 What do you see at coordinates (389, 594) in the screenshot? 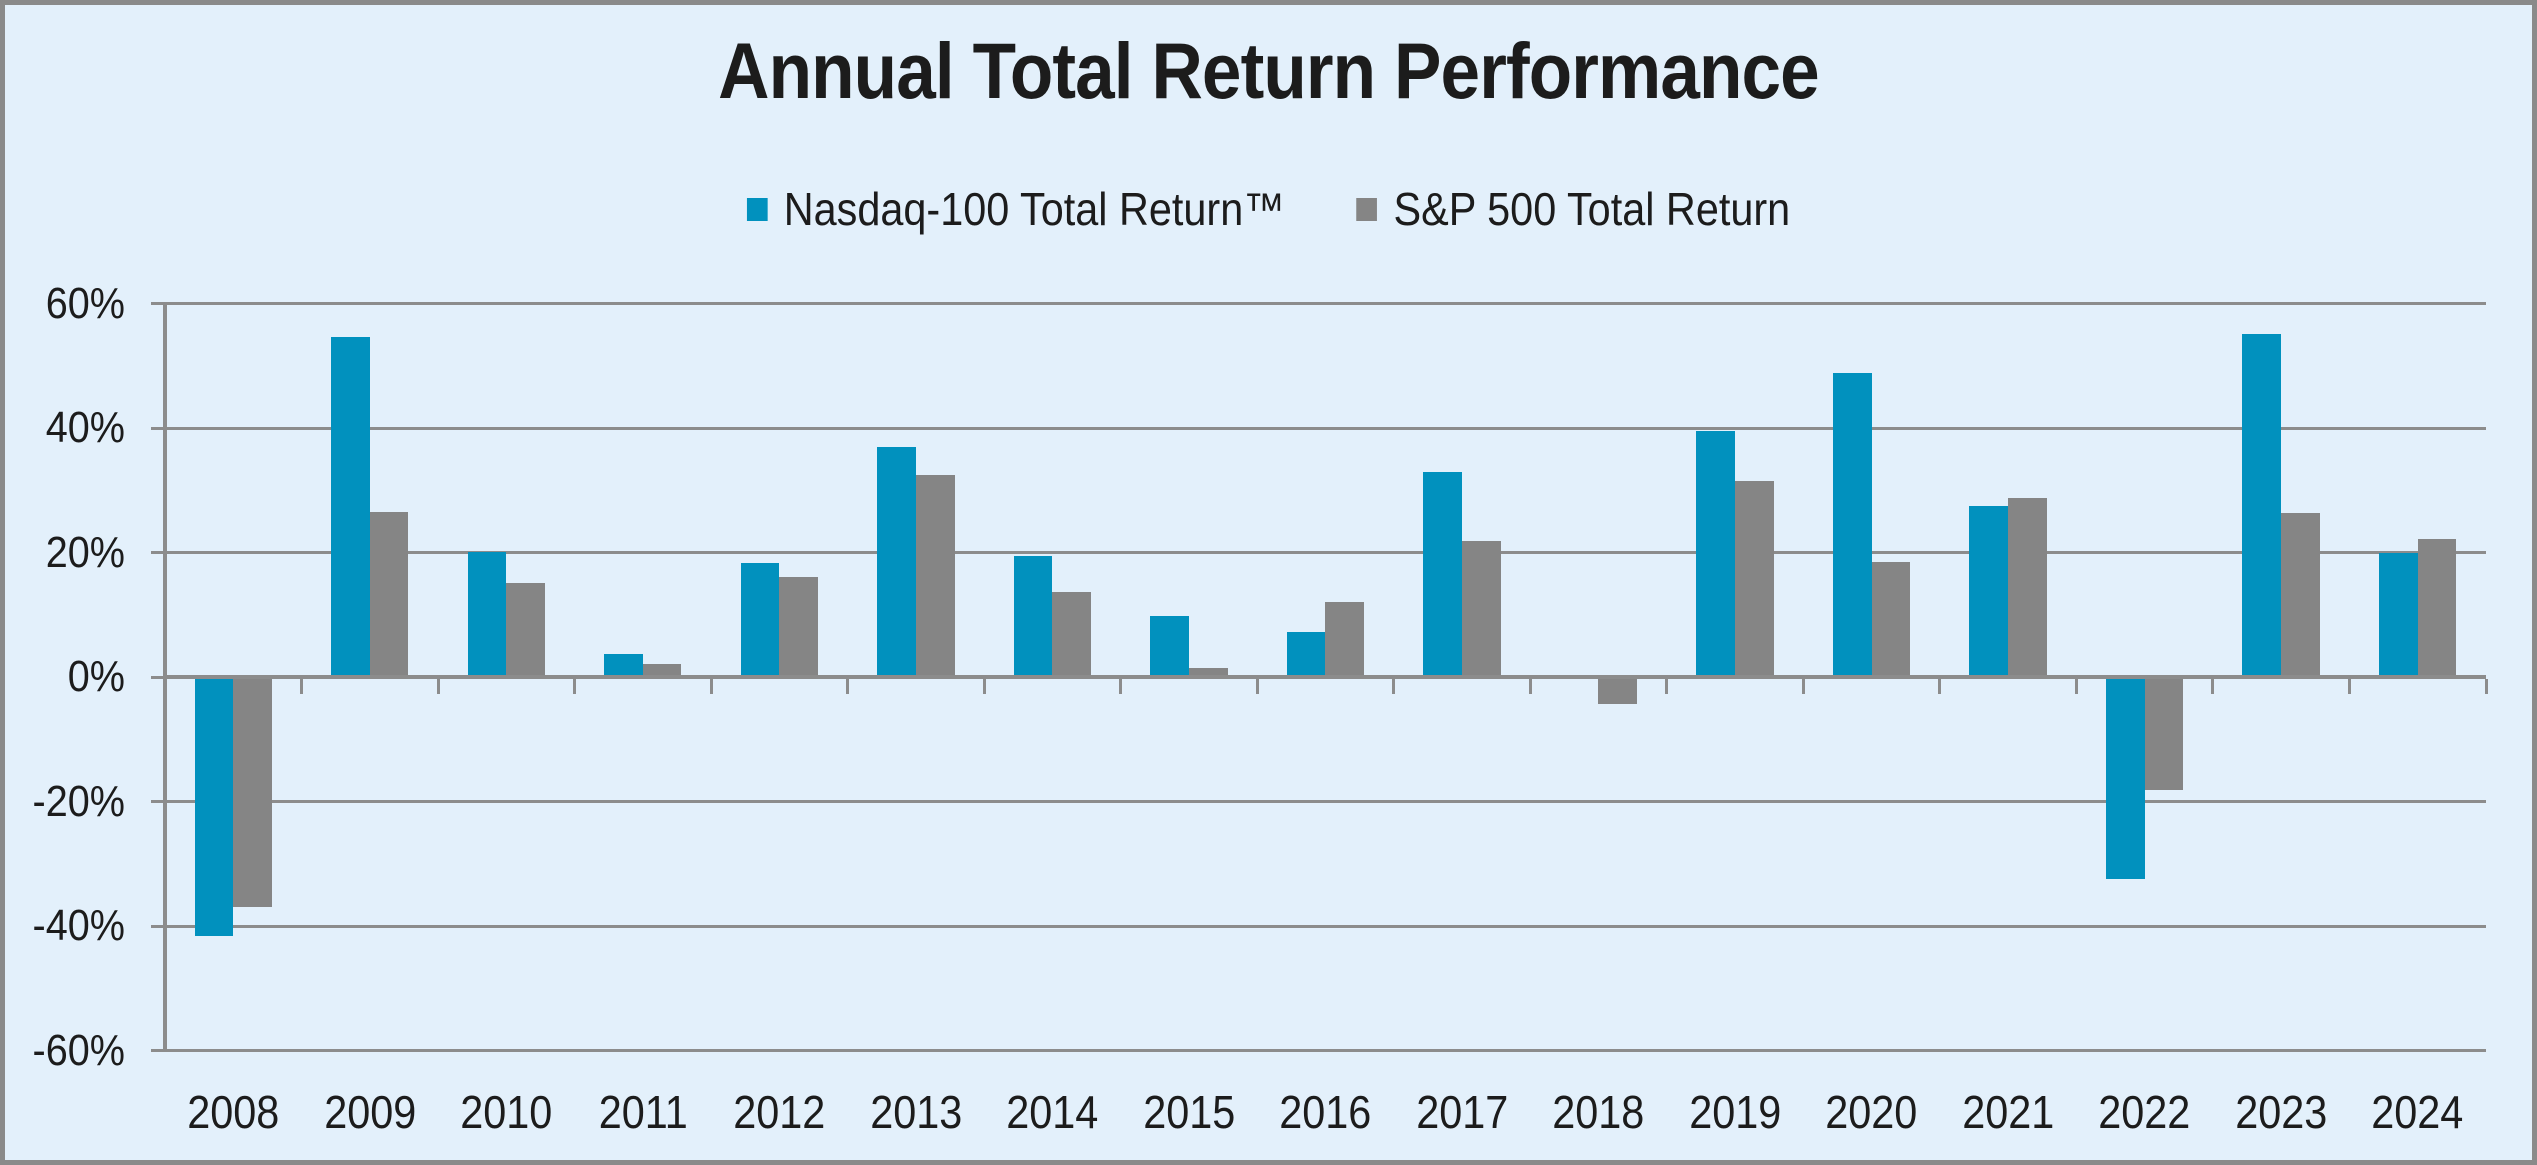
I see `bar-sp500-2009` at bounding box center [389, 594].